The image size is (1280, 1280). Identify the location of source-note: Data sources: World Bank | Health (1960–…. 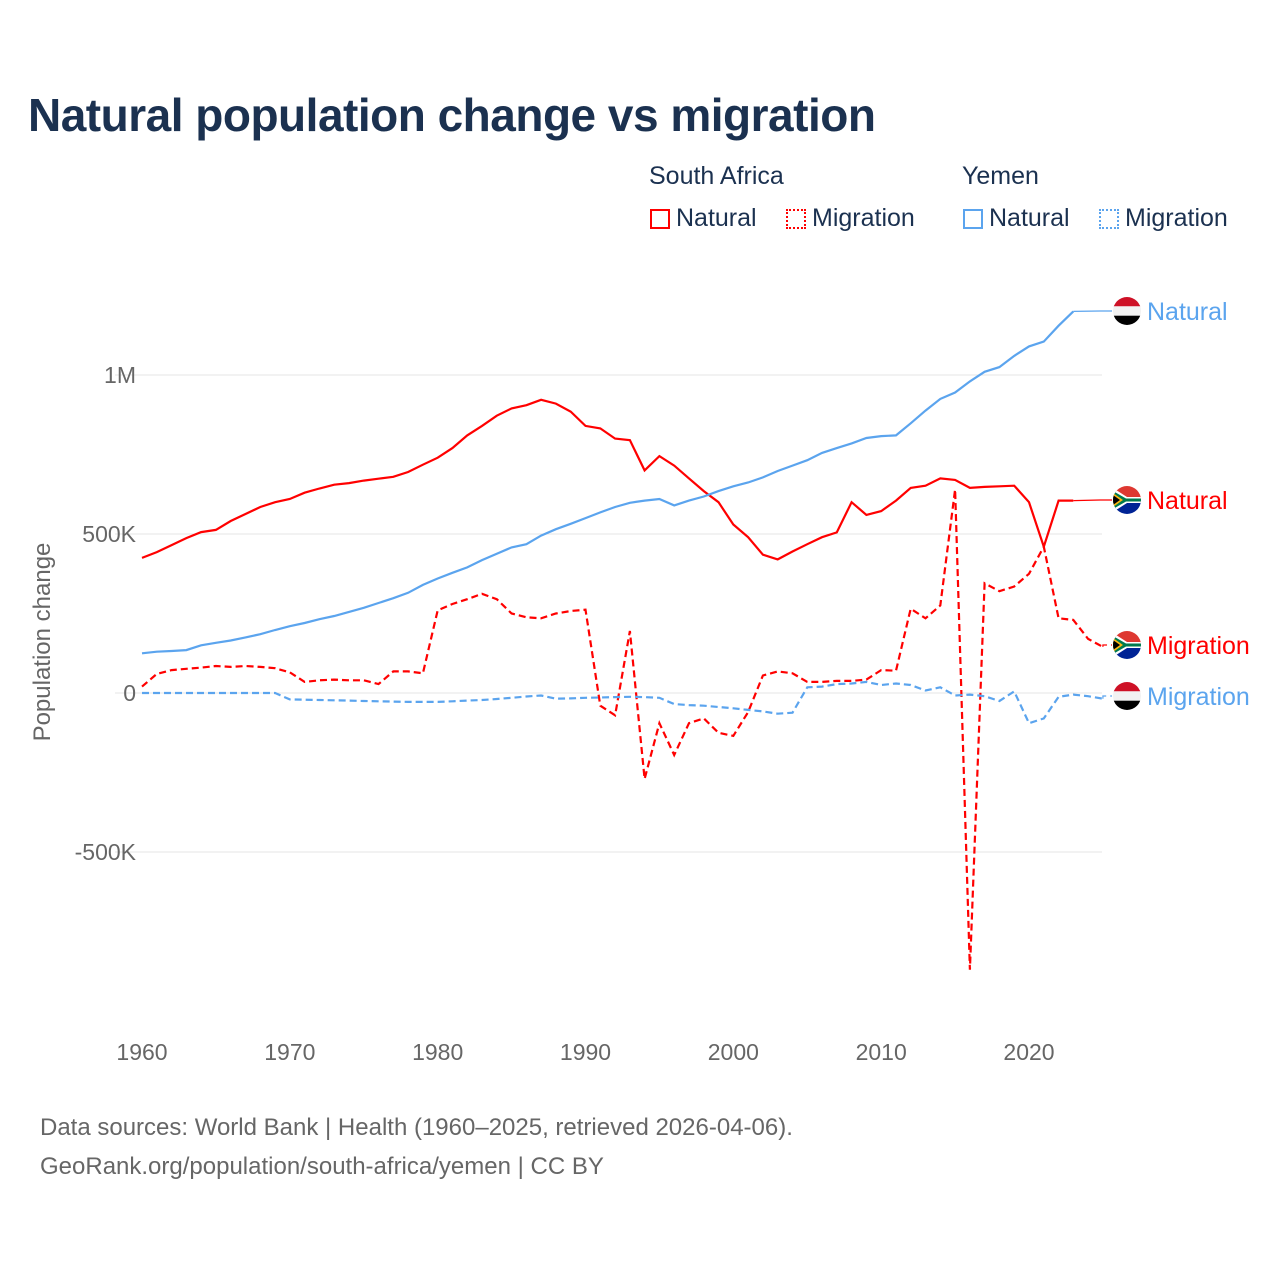
(416, 1147).